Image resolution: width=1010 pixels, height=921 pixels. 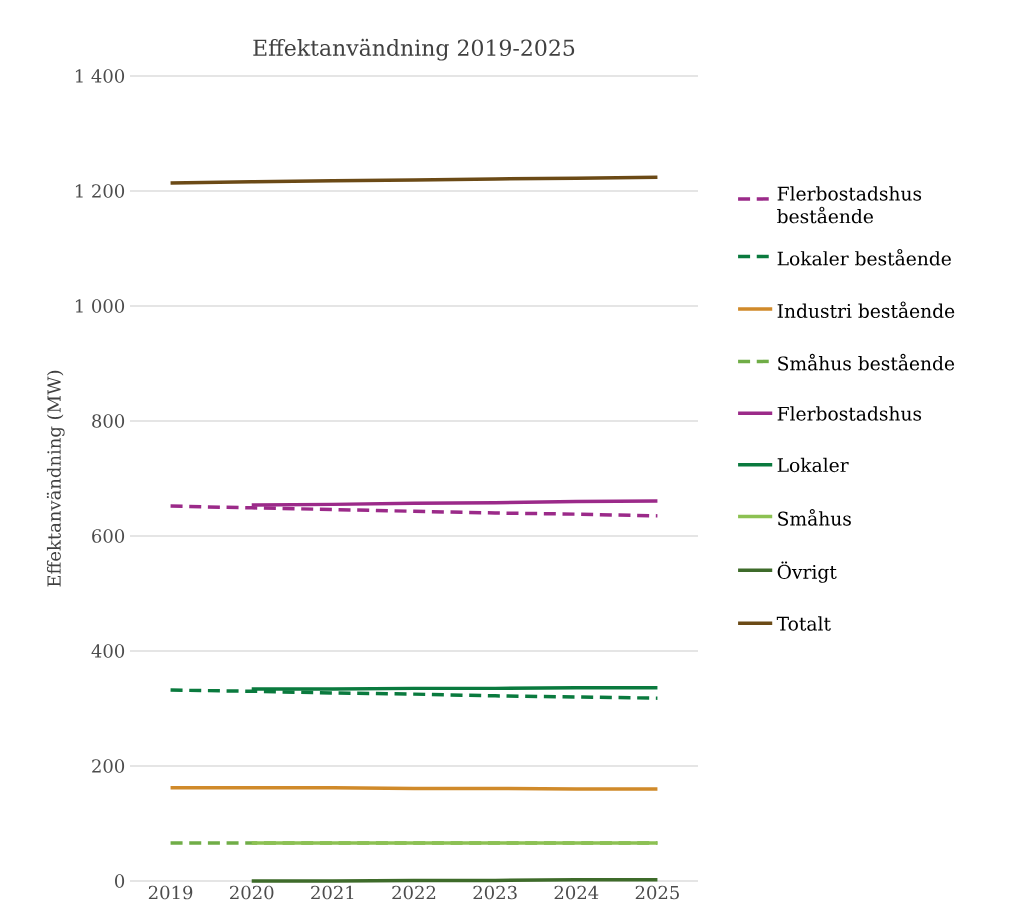 I want to click on y-tick-label: 1 000, so click(x=100, y=306).